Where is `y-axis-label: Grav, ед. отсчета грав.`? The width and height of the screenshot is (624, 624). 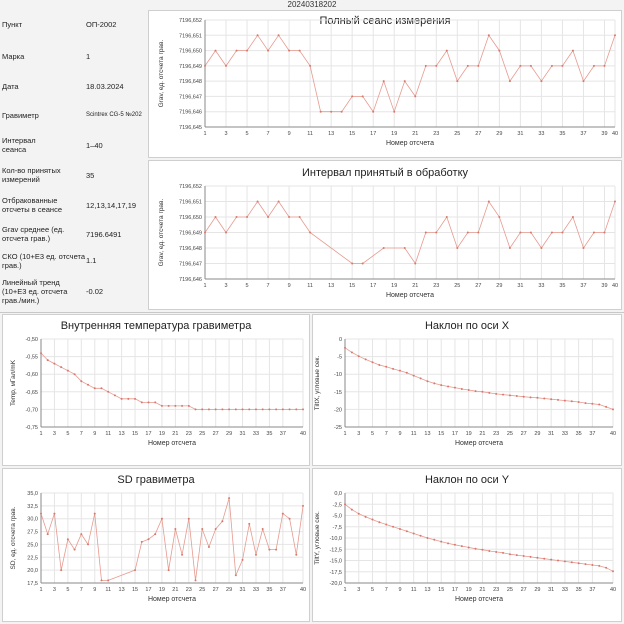 y-axis-label: Grav, ед. отсчета грав. is located at coordinates (161, 74).